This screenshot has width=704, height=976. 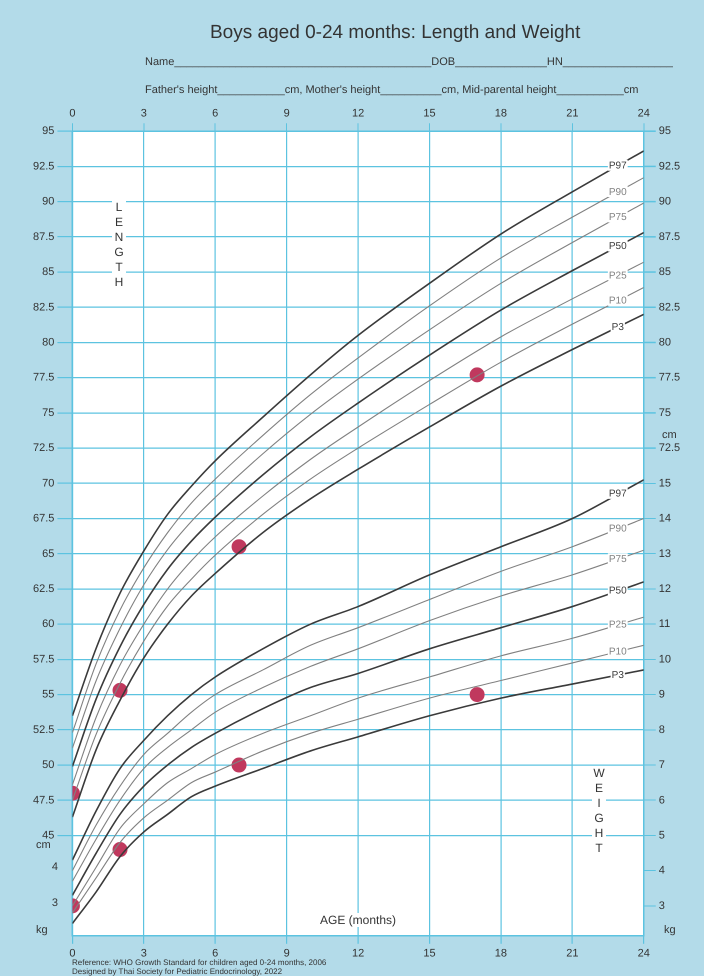 What do you see at coordinates (48, 202) in the screenshot?
I see `y-tick-label: 90` at bounding box center [48, 202].